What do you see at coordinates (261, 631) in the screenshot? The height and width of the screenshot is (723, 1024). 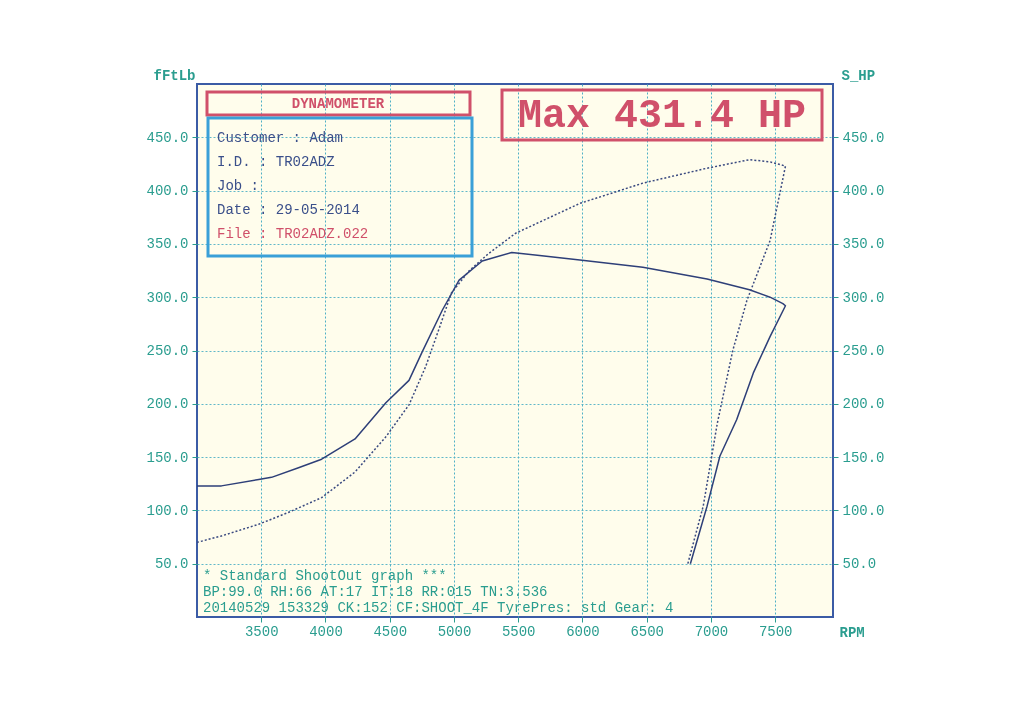 I see `x-tick-label: 3500` at bounding box center [261, 631].